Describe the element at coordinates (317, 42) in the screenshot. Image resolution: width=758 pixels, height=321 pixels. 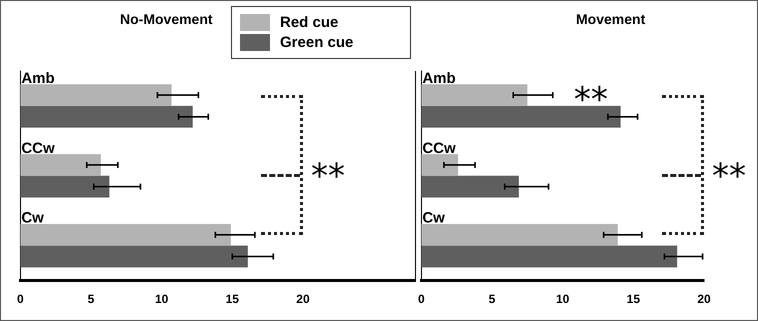
I see `legend-label: Green cue` at that location.